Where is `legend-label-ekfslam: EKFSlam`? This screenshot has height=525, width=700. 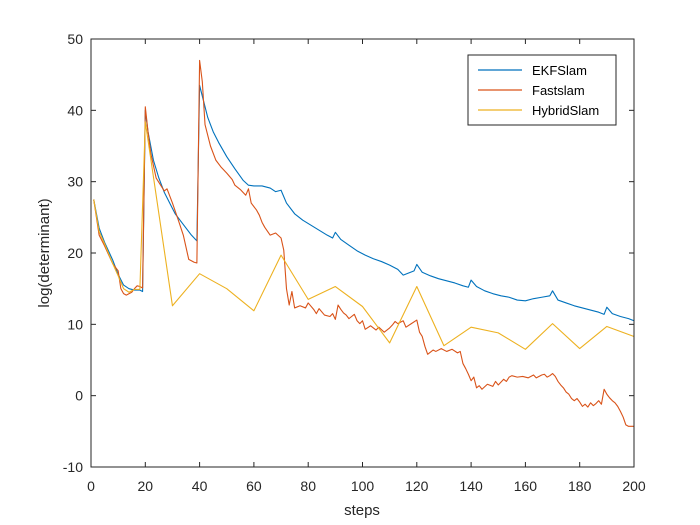 legend-label-ekfslam: EKFSlam is located at coordinates (559, 70).